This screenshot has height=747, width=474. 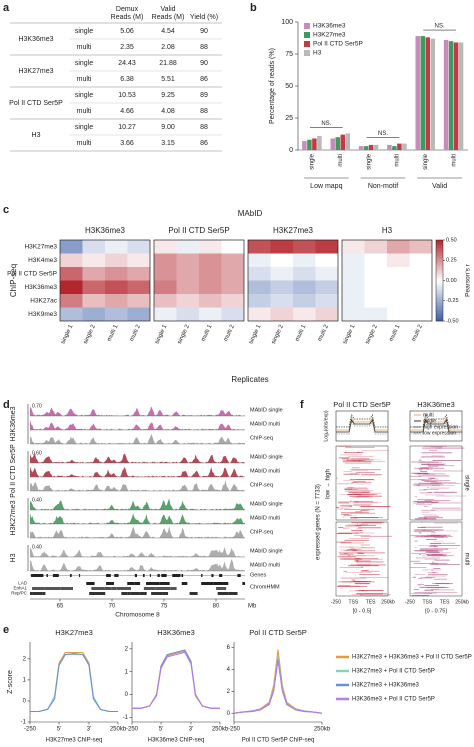 What do you see at coordinates (436, 426) in the screenshot?
I see `profile-frame` at bounding box center [436, 426].